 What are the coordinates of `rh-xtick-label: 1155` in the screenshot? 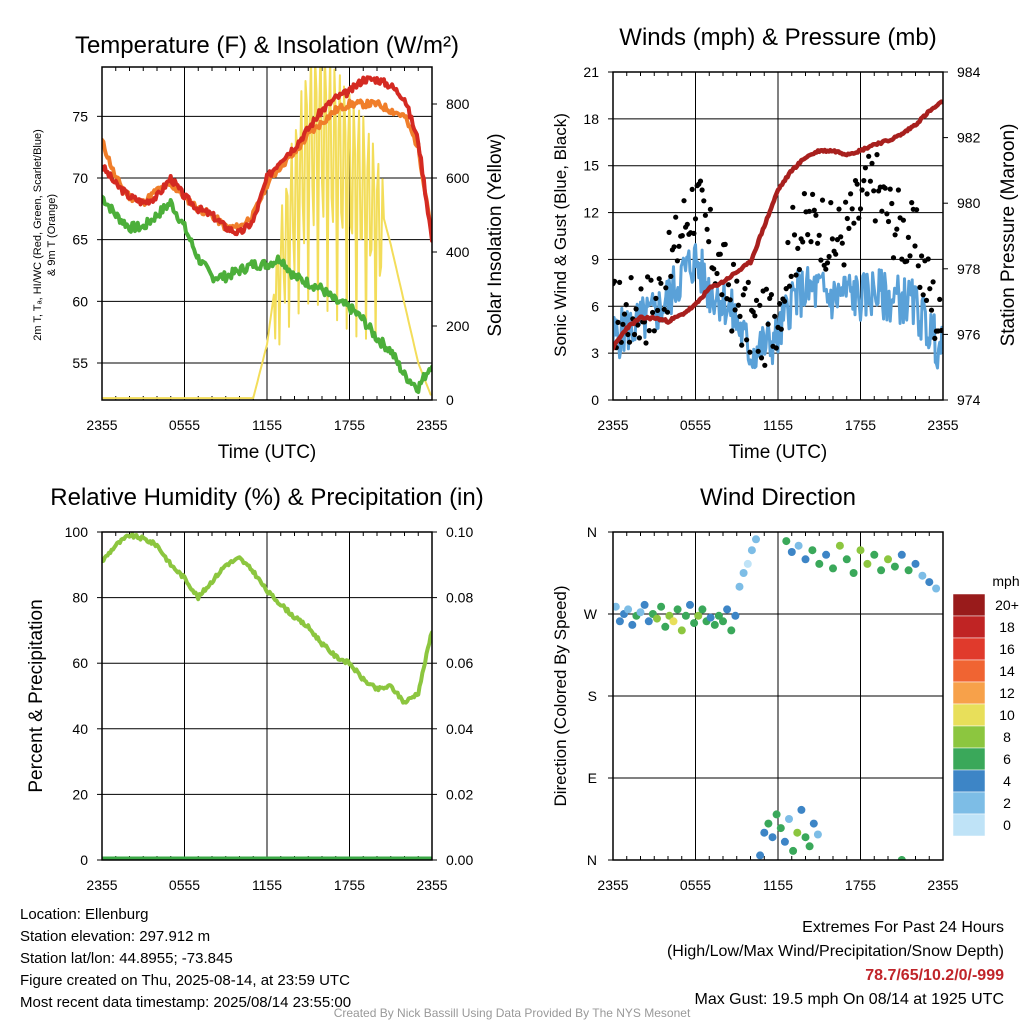 It's located at (267, 885).